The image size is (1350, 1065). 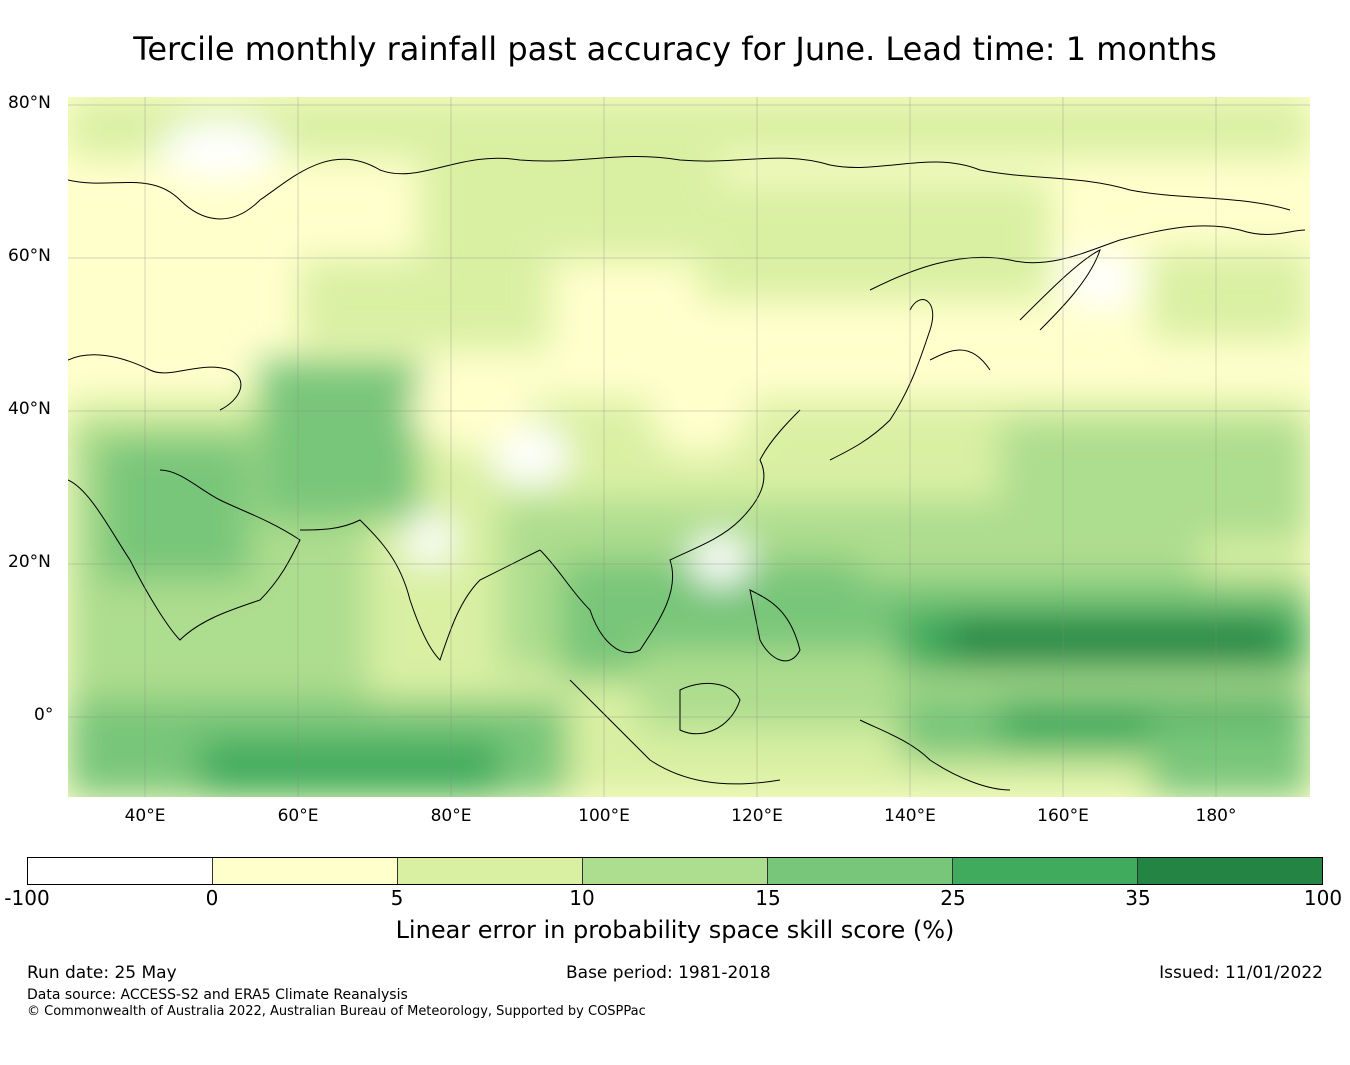 I want to click on colorbar-tick: 0, so click(x=212, y=898).